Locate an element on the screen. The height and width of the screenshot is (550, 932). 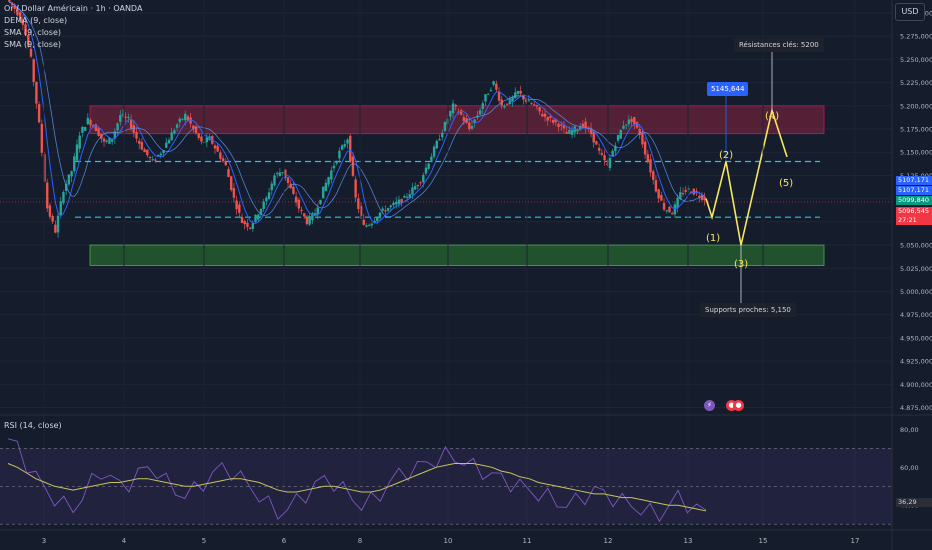
currency-button: USD is located at coordinates (910, 12).